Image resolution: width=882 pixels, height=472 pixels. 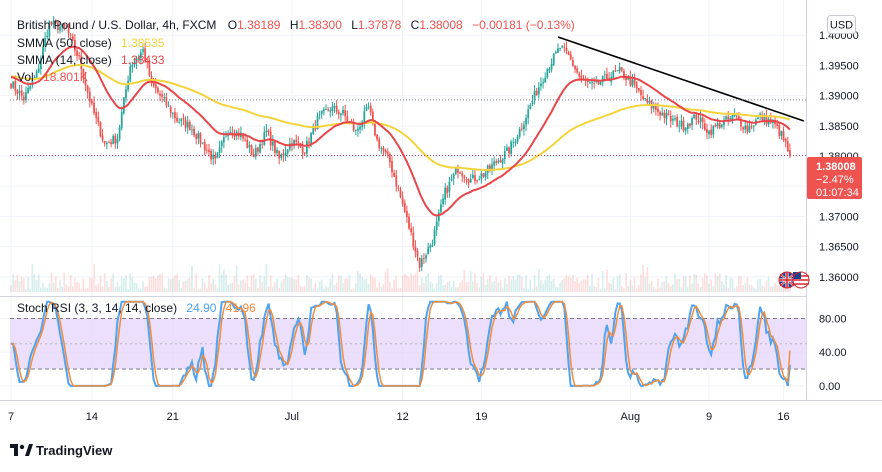 I want to click on volume-label: Vol, so click(x=25, y=77).